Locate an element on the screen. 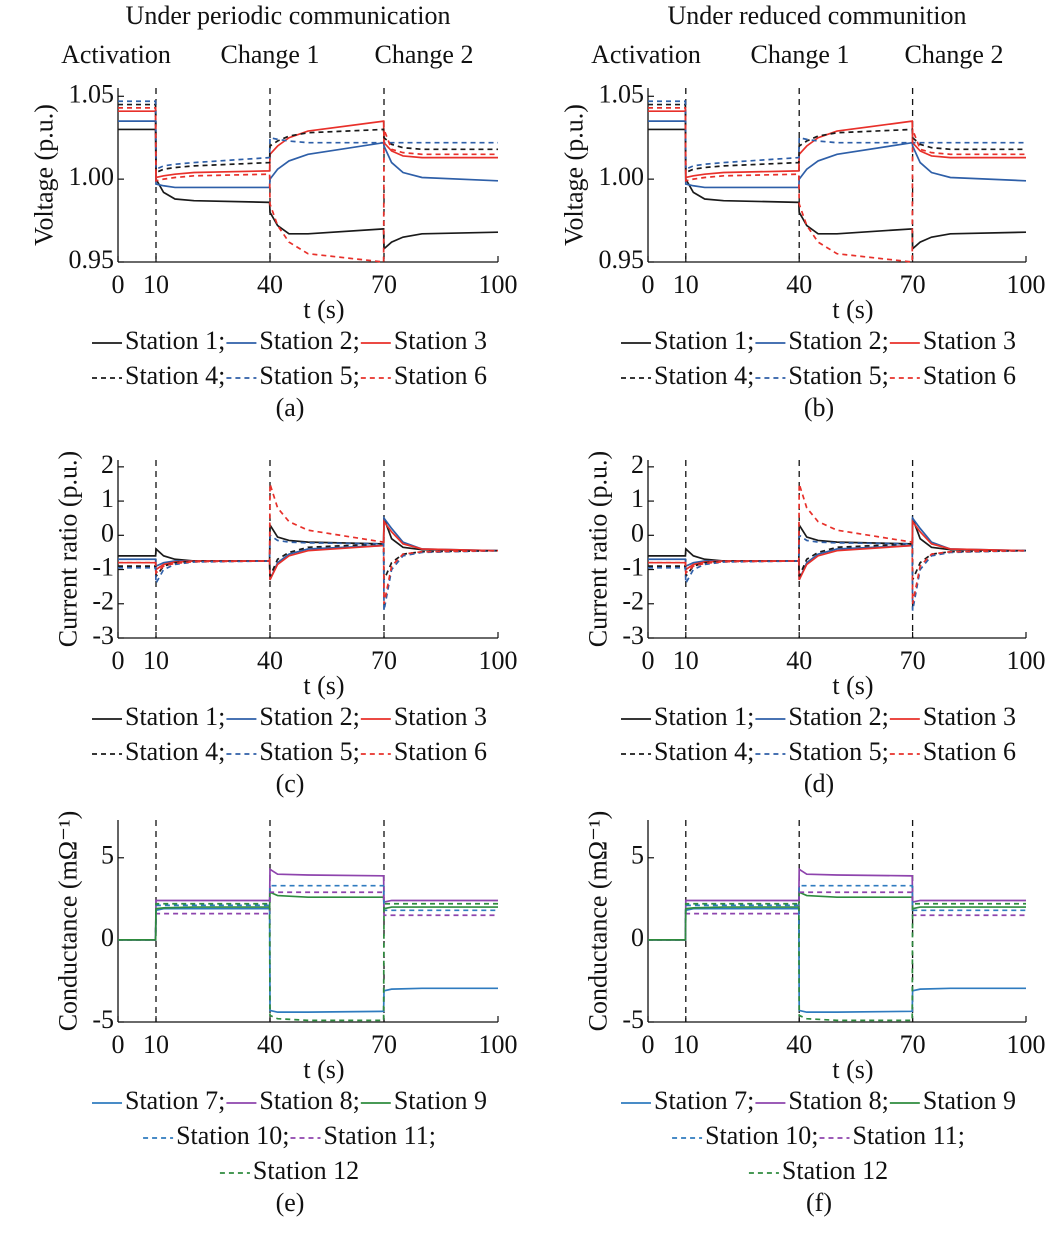 The height and width of the screenshot is (1233, 1064). legend-label: Station 9 is located at coordinates (440, 1100).